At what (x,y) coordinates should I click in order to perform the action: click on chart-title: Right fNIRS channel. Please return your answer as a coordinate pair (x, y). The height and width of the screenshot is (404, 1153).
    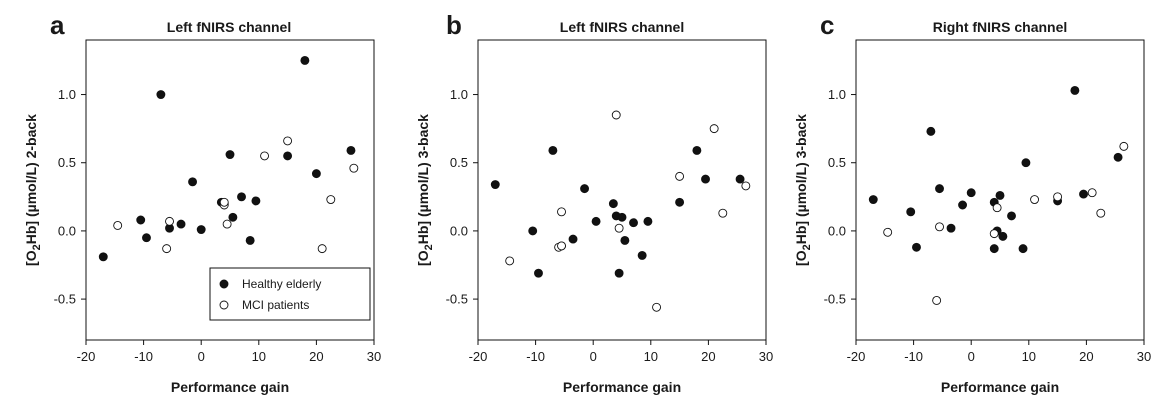
    Looking at the image, I should click on (1000, 27).